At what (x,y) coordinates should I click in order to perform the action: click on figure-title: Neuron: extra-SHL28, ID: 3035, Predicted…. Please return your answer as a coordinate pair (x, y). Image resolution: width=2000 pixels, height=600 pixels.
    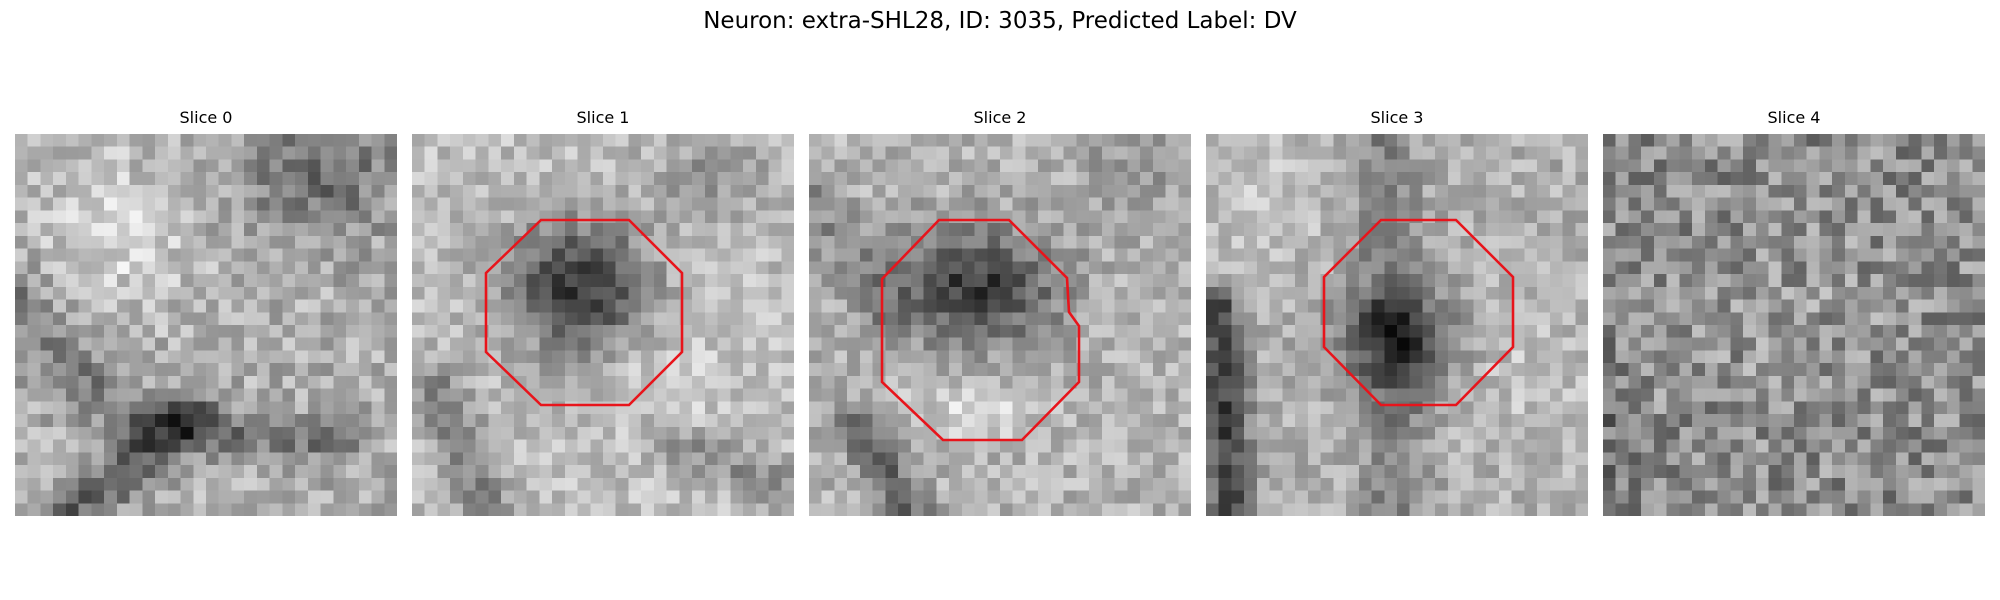
    Looking at the image, I should click on (1000, 21).